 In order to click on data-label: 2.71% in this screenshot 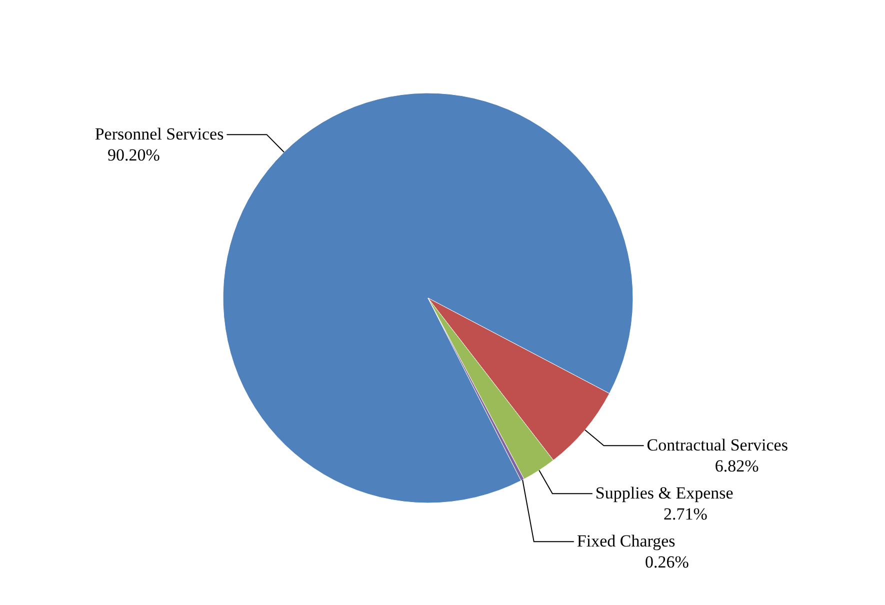, I will do `click(685, 514)`.